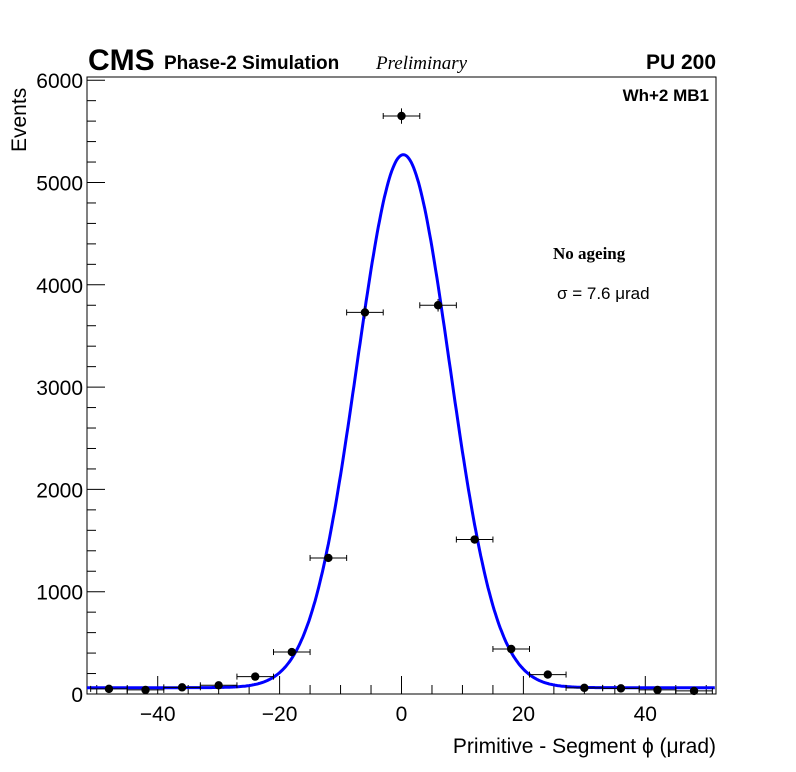 This screenshot has height=772, width=796. Describe the element at coordinates (59, 286) in the screenshot. I see `y-tick-label: 4000` at that location.